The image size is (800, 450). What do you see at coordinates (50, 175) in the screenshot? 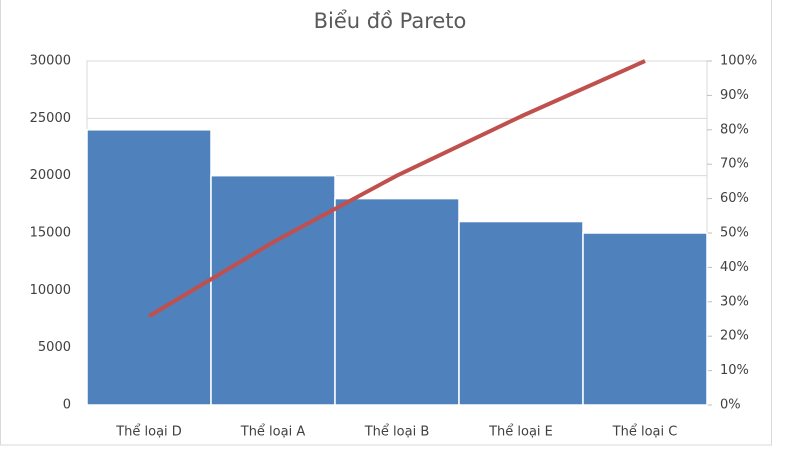
I see `y-tick-label: 20000` at bounding box center [50, 175].